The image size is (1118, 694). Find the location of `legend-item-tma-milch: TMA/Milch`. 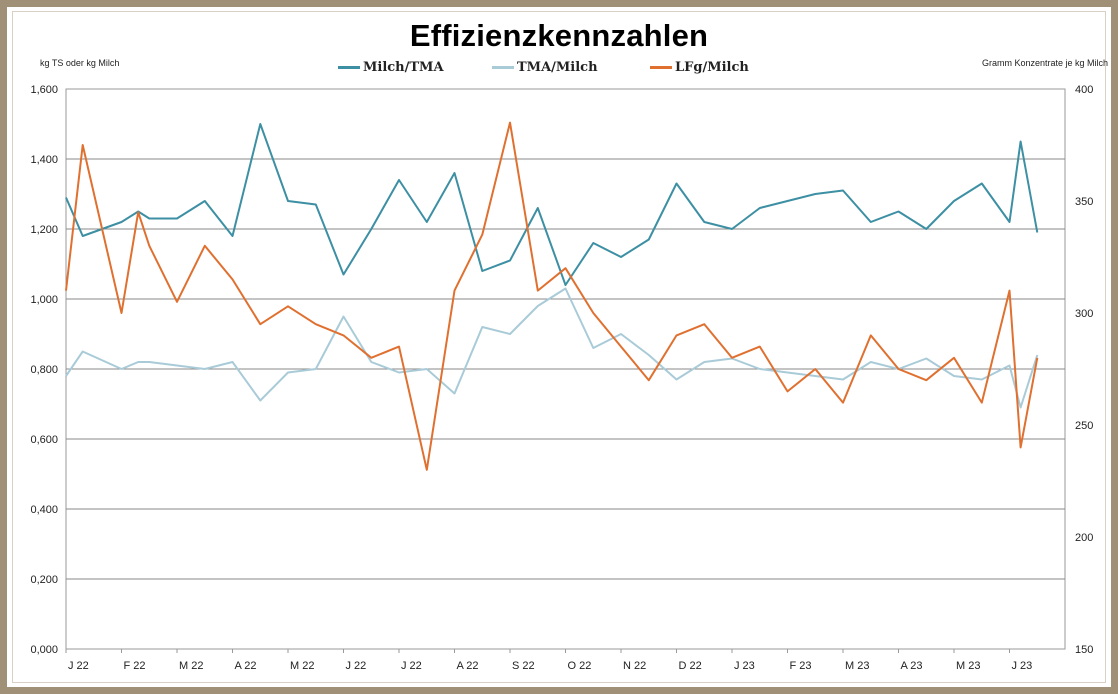

legend-item-tma-milch: TMA/Milch is located at coordinates (545, 67).